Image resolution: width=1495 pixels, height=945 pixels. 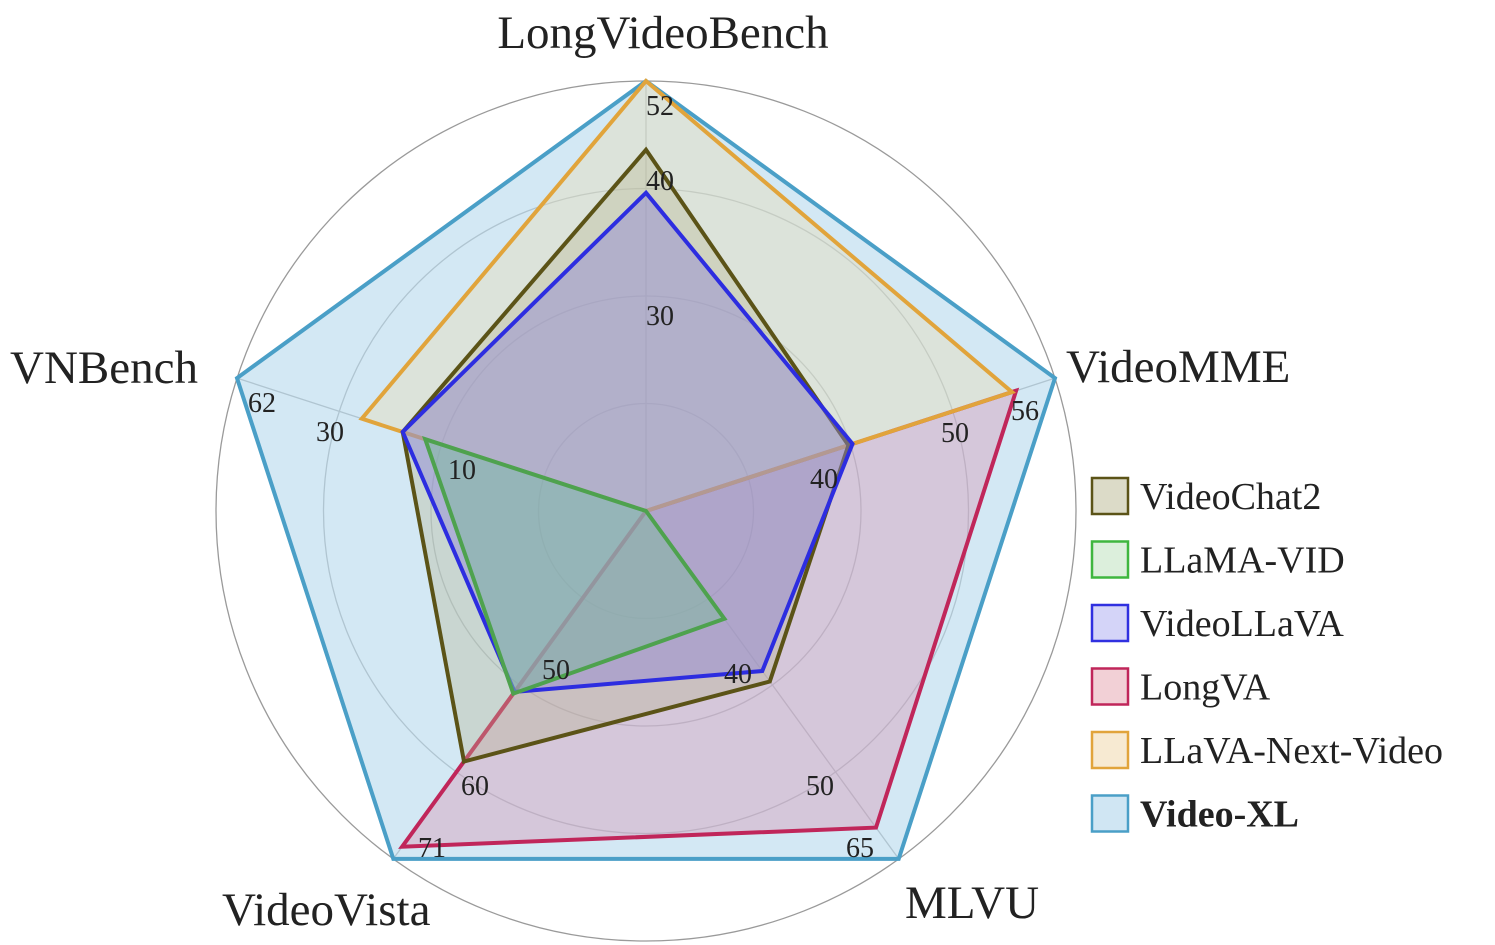 I want to click on legend-item-videollava: VideoLLaVA, so click(x=1217, y=624).